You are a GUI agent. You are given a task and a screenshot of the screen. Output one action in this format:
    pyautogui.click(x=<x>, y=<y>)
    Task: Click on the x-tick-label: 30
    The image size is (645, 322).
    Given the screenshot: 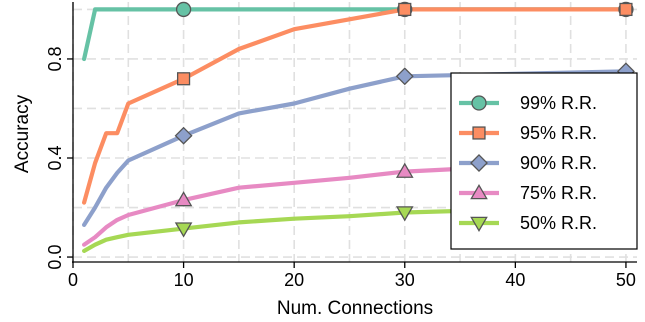 What is the action you would take?
    pyautogui.click(x=405, y=280)
    